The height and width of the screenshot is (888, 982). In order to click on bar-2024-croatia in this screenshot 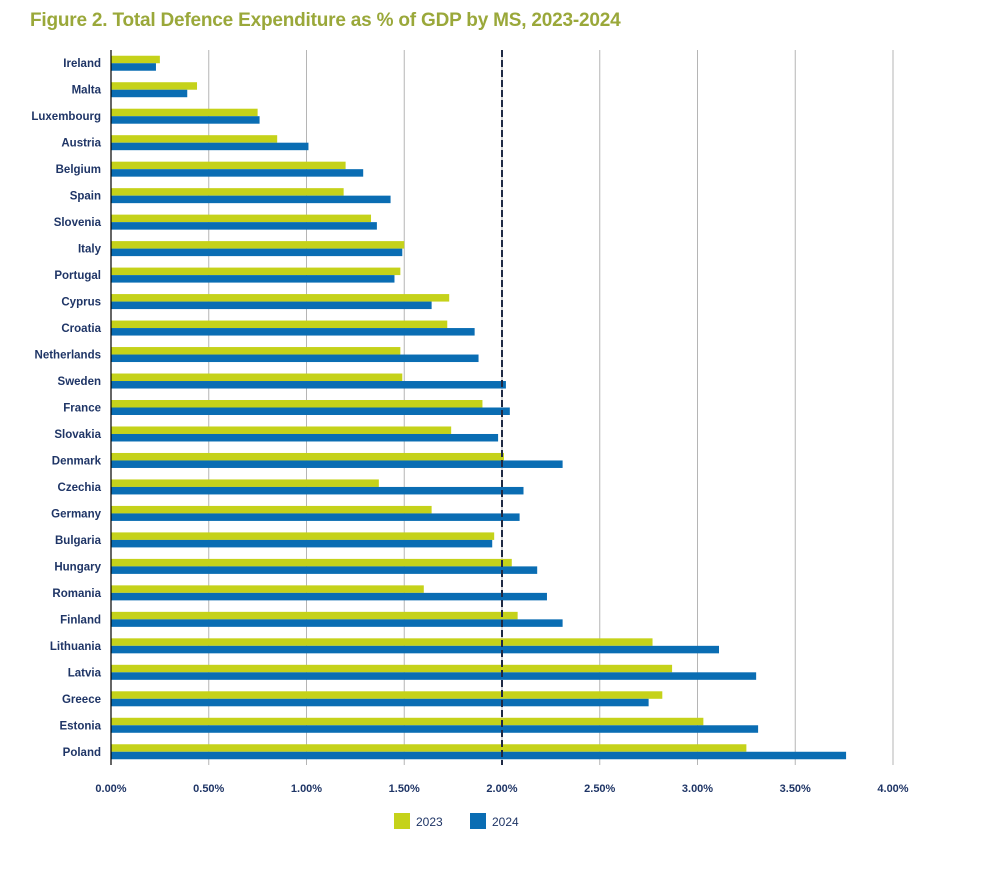, I will do `click(293, 332)`.